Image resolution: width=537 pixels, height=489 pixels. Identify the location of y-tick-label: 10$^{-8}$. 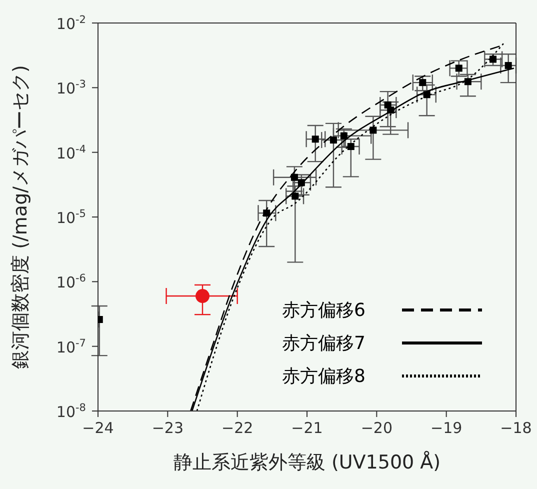
(71, 411).